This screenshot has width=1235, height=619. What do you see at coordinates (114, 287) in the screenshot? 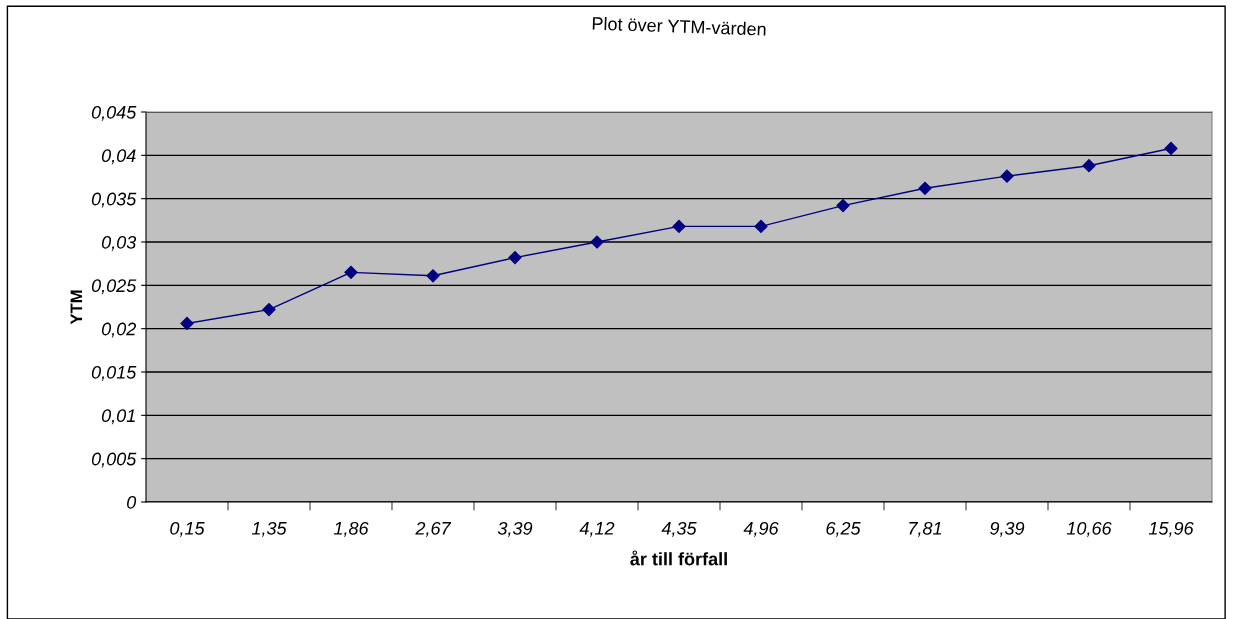
I see `y-tick-label: 0,025` at bounding box center [114, 287].